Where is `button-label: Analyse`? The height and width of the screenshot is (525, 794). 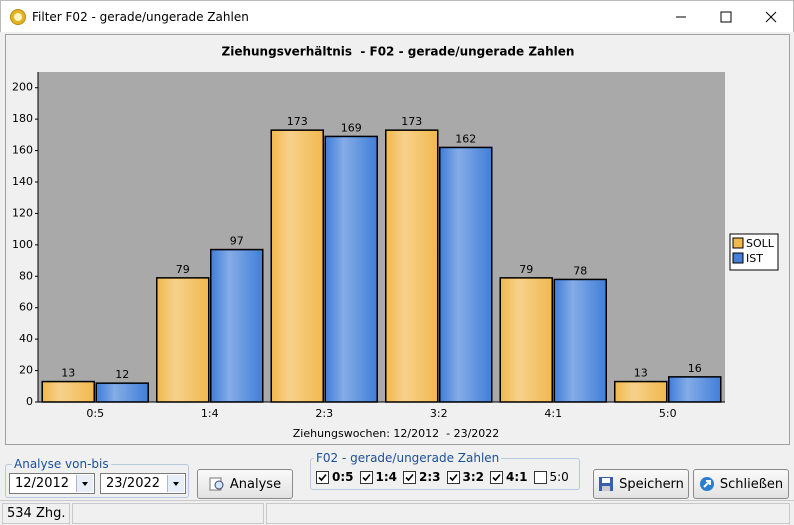 button-label: Analyse is located at coordinates (255, 484).